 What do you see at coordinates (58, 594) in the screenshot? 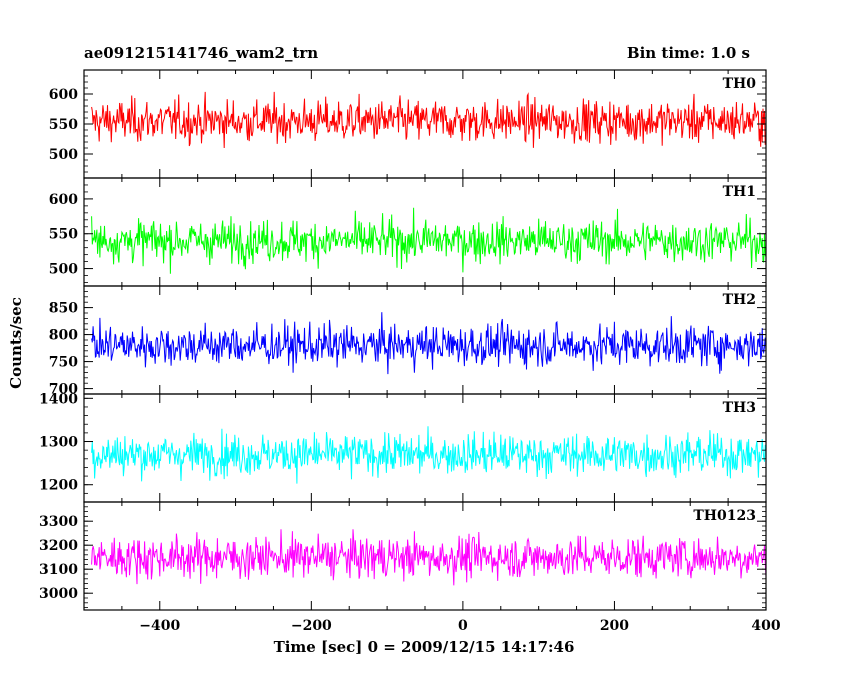
I see `y-tick-label: 3000` at bounding box center [58, 594].